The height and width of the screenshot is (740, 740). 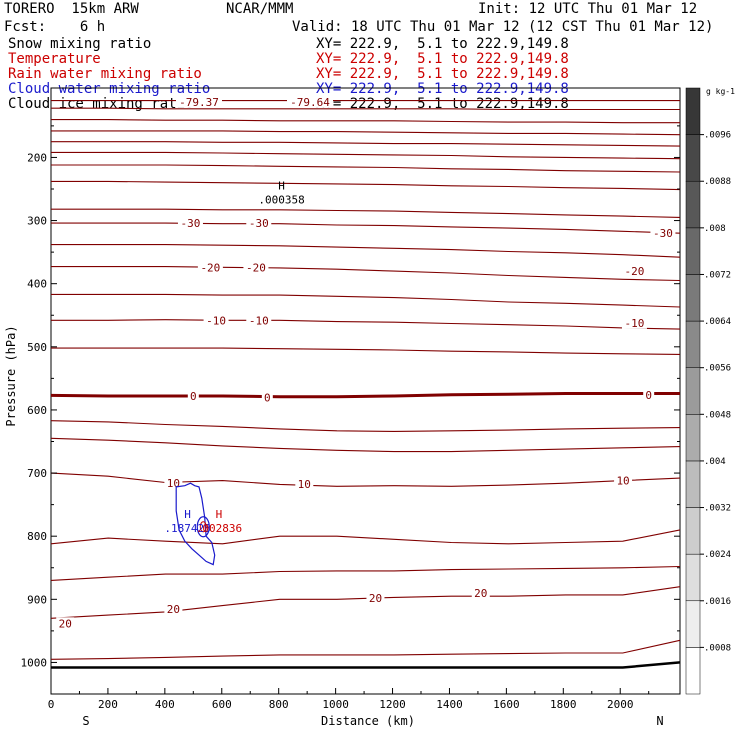 What do you see at coordinates (109, 89) in the screenshot?
I see `field-name-cloud-water: Cloud water mixing ratio` at bounding box center [109, 89].